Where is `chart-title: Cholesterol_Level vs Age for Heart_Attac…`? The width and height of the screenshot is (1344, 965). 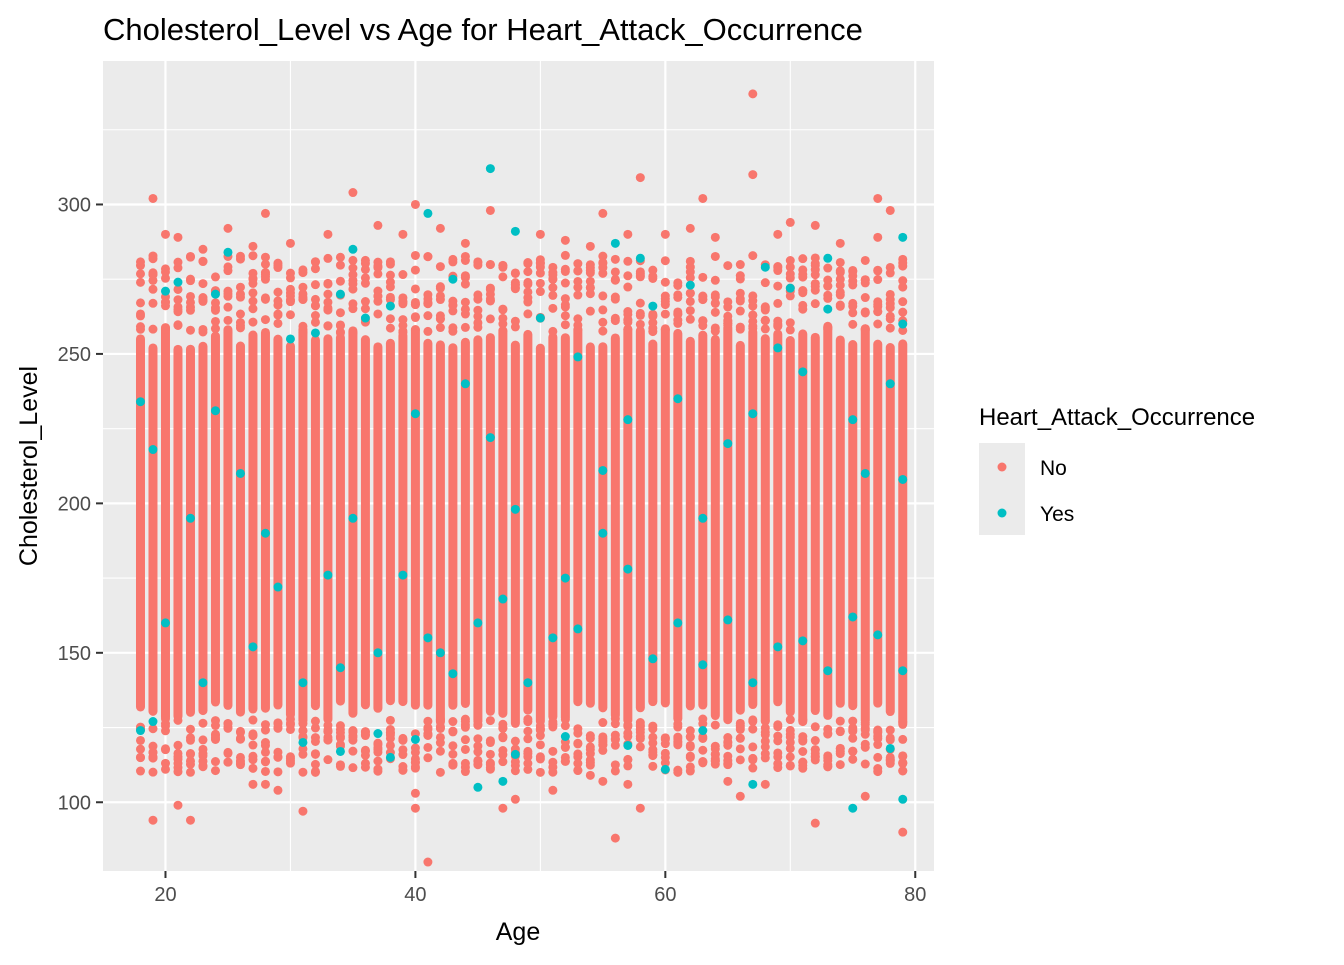 chart-title: Cholesterol_Level vs Age for Heart_Attac… is located at coordinates (483, 29).